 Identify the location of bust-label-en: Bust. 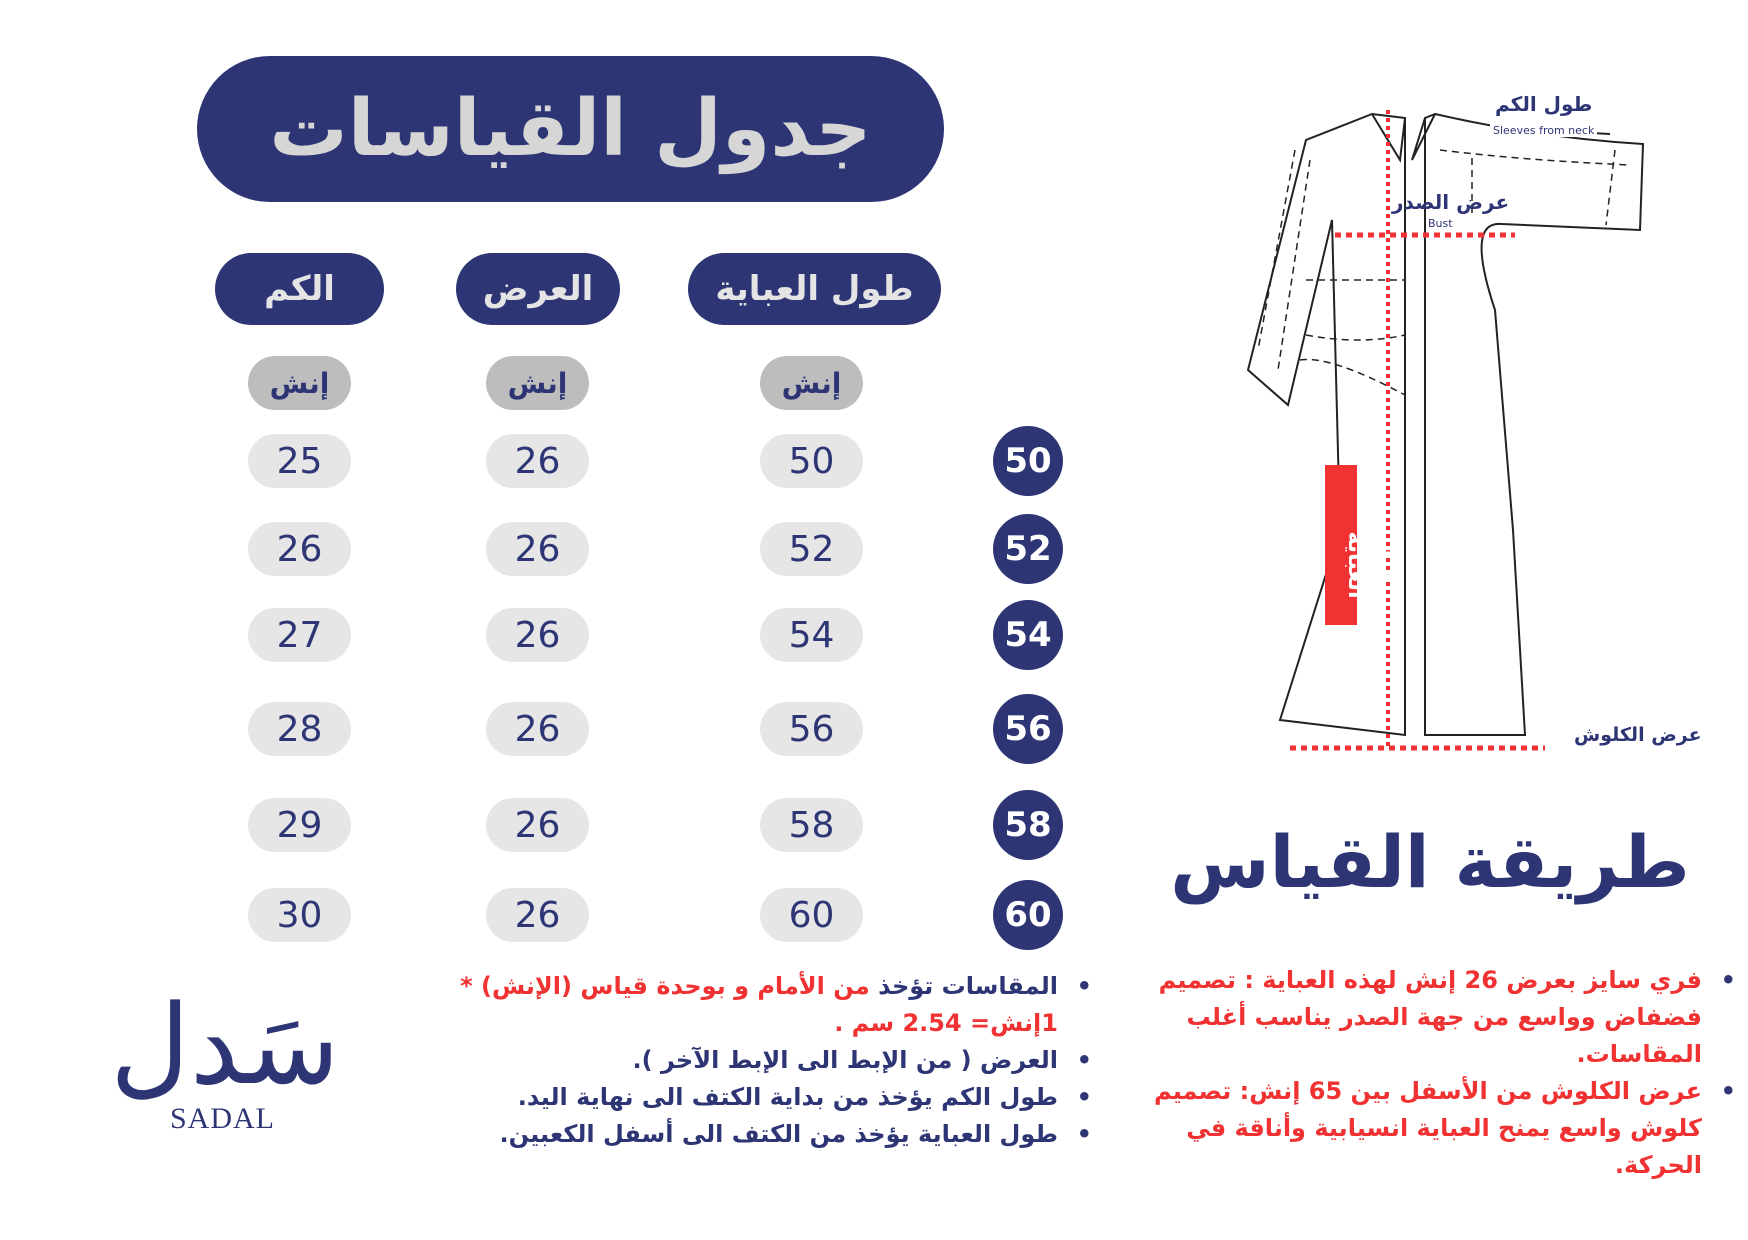
(1440, 223).